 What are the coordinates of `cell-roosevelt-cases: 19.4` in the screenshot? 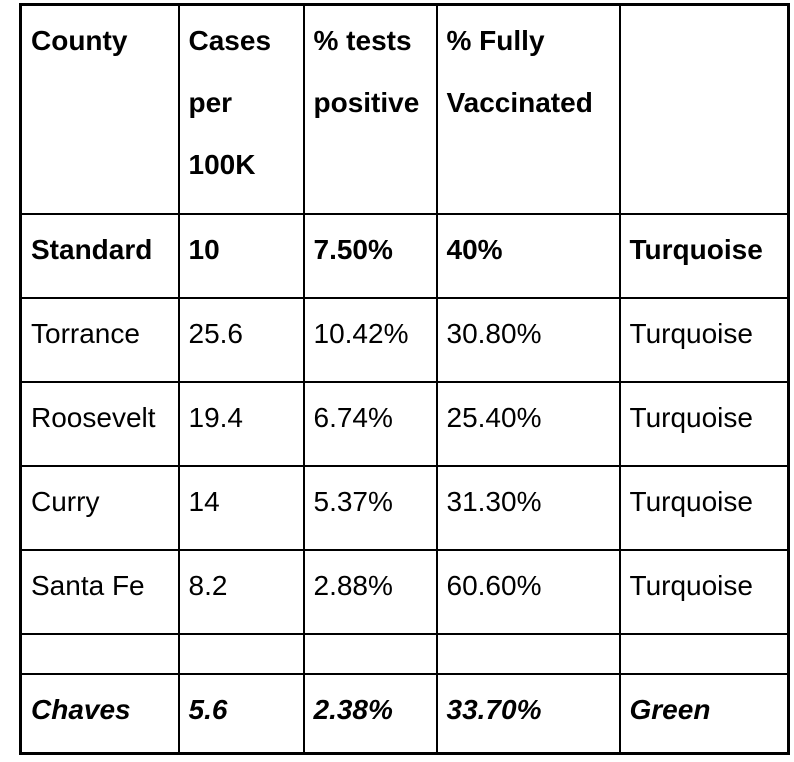 It's located at (241, 423).